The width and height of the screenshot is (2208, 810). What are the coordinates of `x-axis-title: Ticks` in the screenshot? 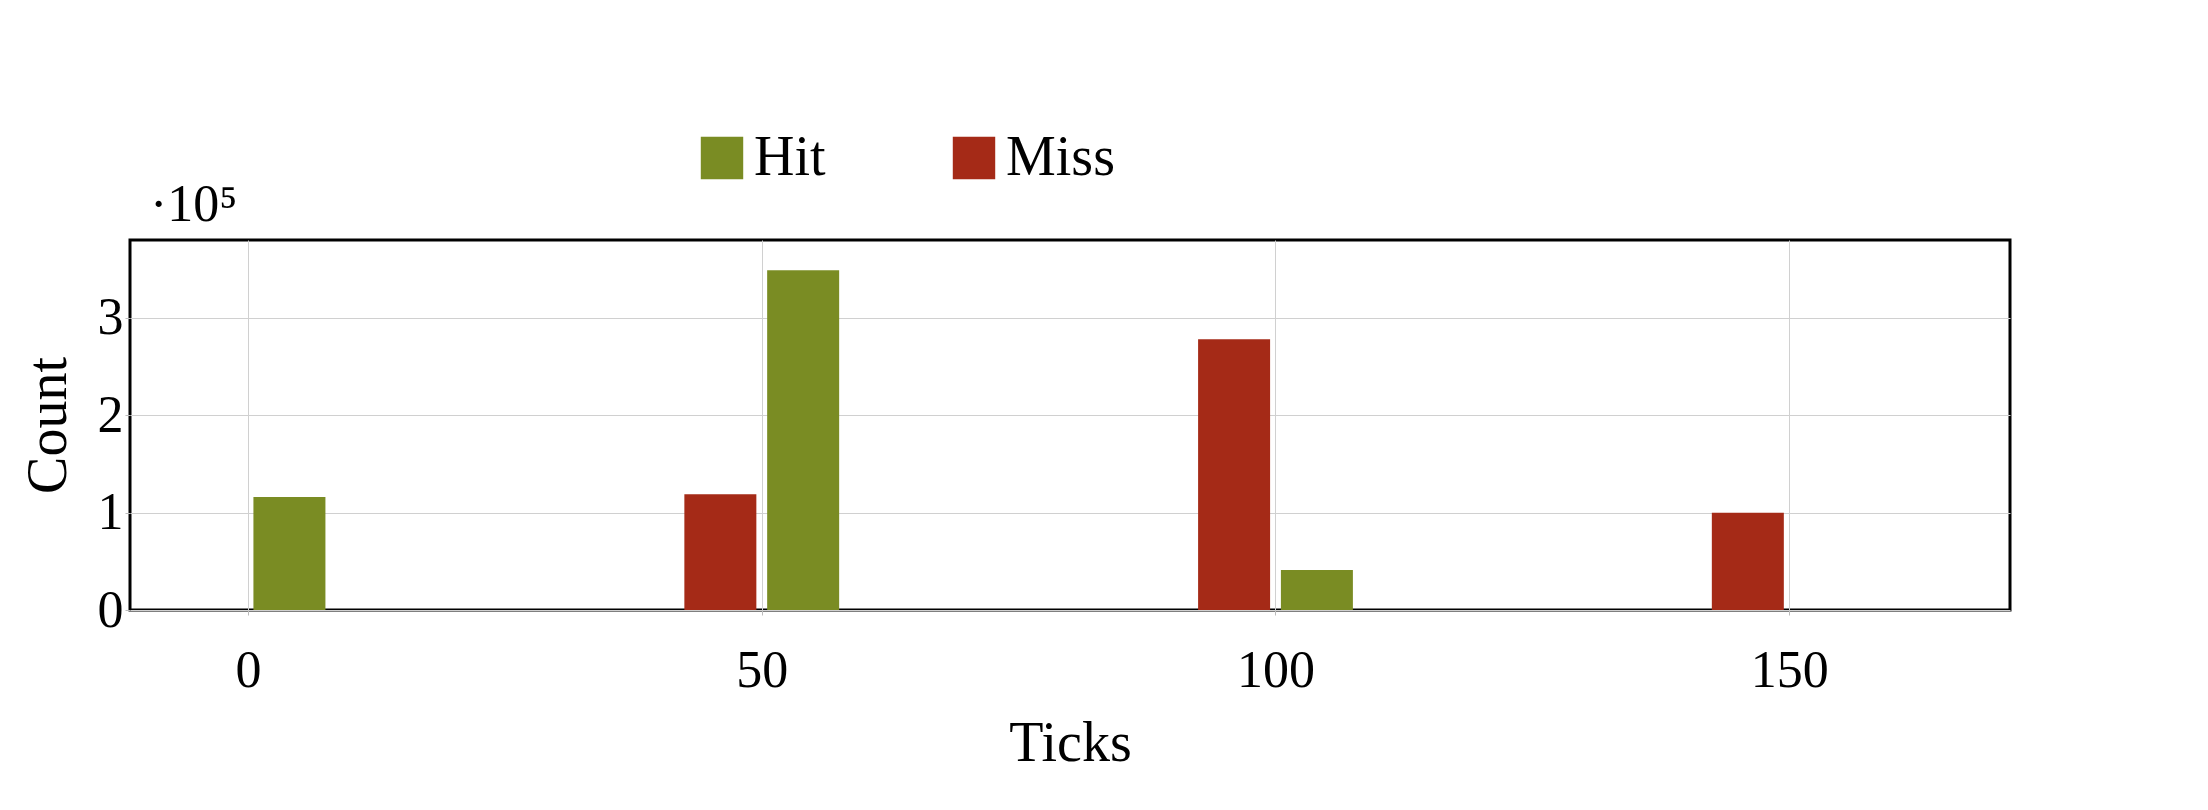 It's located at (1070, 741).